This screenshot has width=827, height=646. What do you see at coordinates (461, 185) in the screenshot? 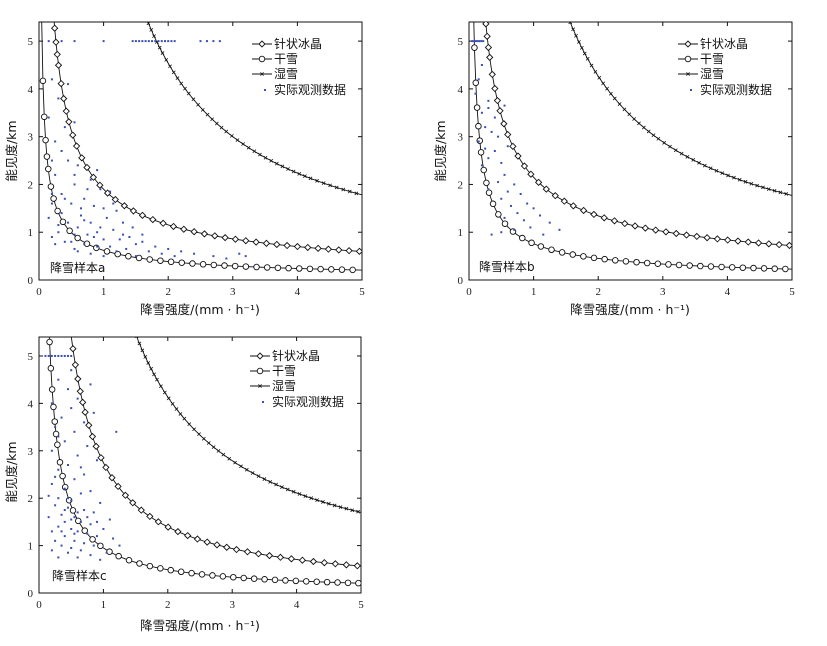
I see `chart-b-ytick-label-2: 2` at bounding box center [461, 185].